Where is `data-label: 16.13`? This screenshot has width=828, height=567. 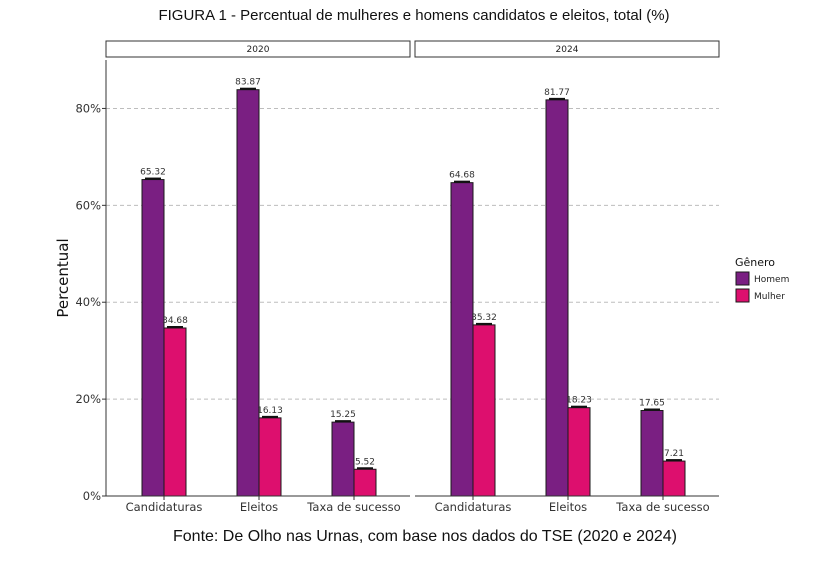 data-label: 16.13 is located at coordinates (270, 411).